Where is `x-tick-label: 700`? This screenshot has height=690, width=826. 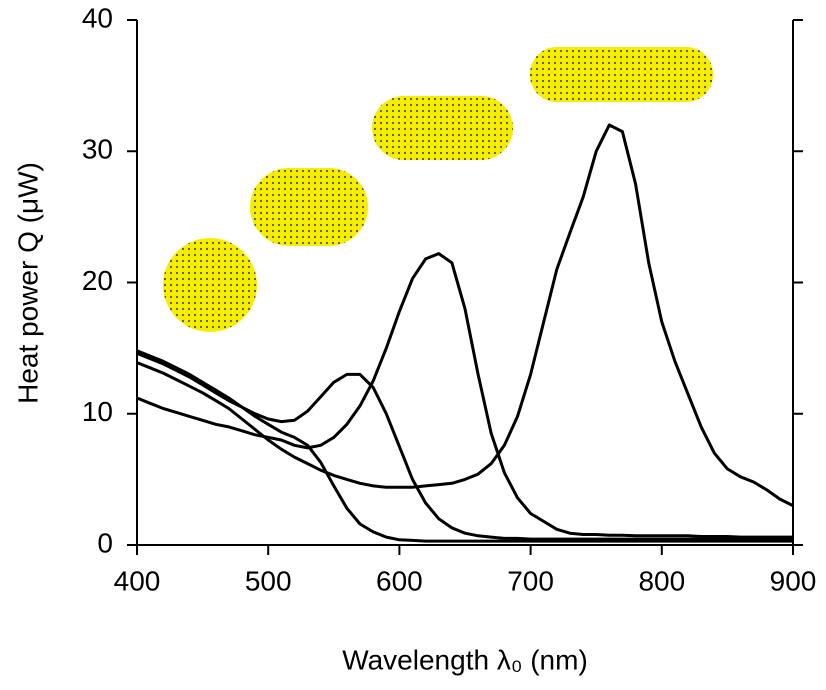
x-tick-label: 700 is located at coordinates (530, 580).